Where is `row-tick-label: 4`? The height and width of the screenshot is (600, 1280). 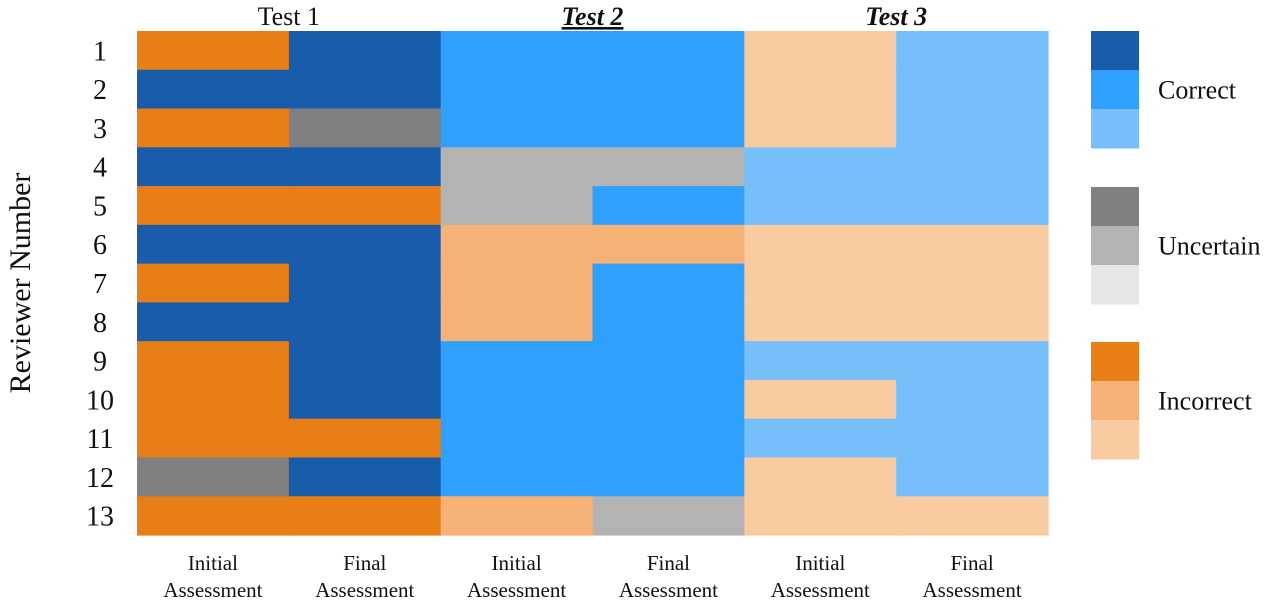 row-tick-label: 4 is located at coordinates (100, 168).